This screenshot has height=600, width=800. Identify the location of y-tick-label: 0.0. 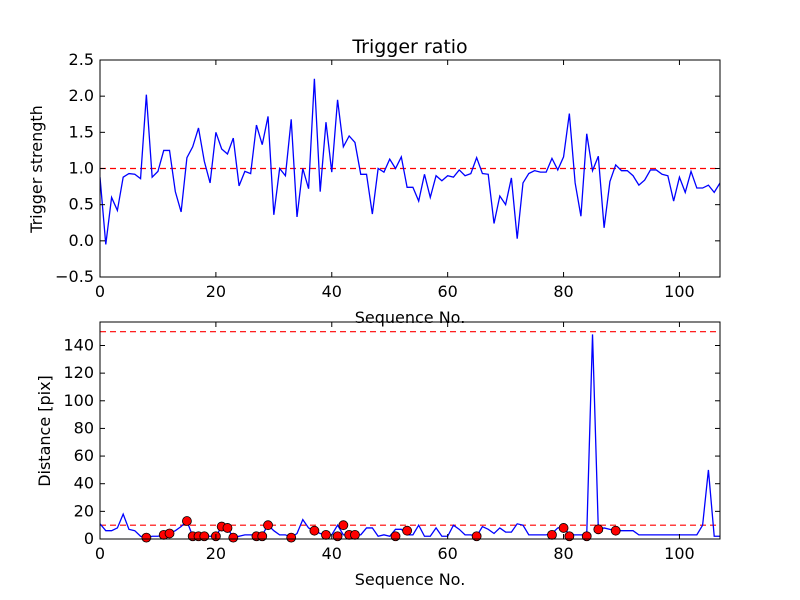
(81, 240).